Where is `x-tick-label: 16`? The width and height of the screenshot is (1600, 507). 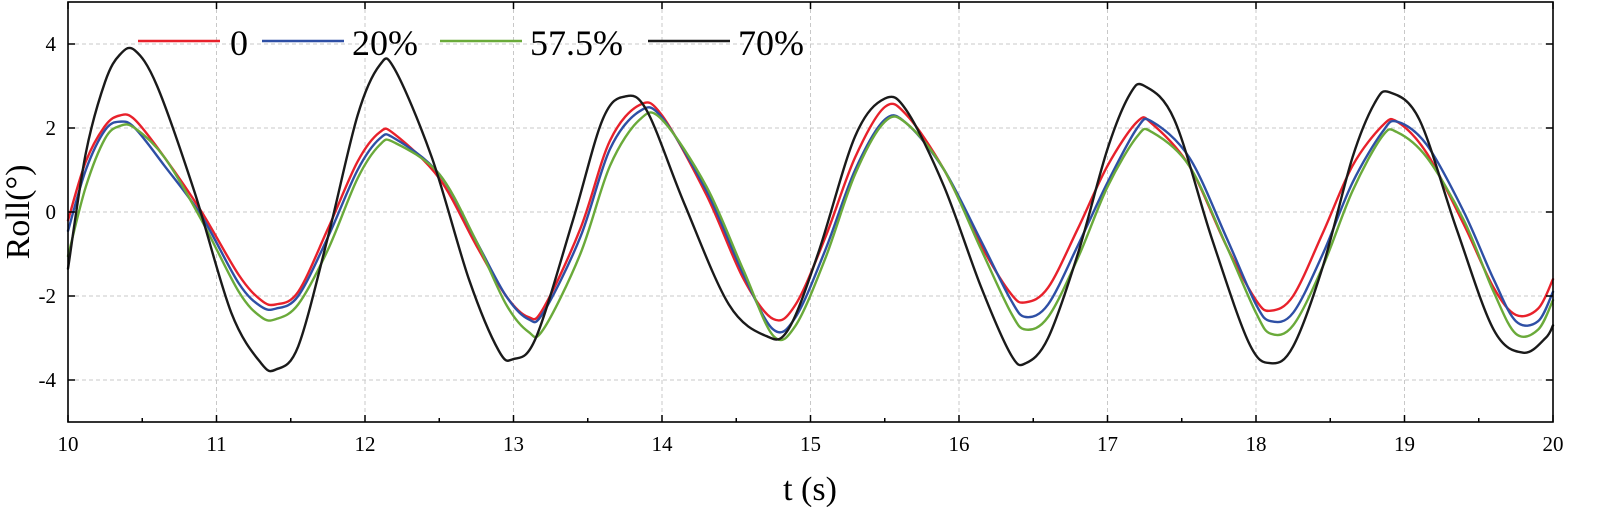 x-tick-label: 16 is located at coordinates (959, 444).